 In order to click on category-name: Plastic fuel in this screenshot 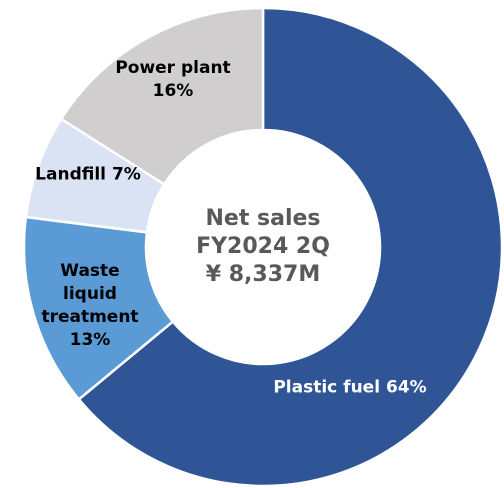, I will do `click(327, 387)`.